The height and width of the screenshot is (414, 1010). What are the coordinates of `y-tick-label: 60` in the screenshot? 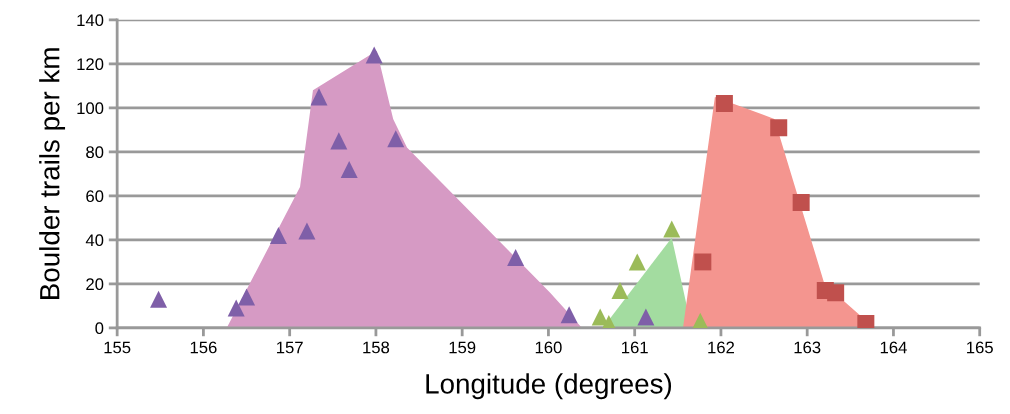 It's located at (95, 196).